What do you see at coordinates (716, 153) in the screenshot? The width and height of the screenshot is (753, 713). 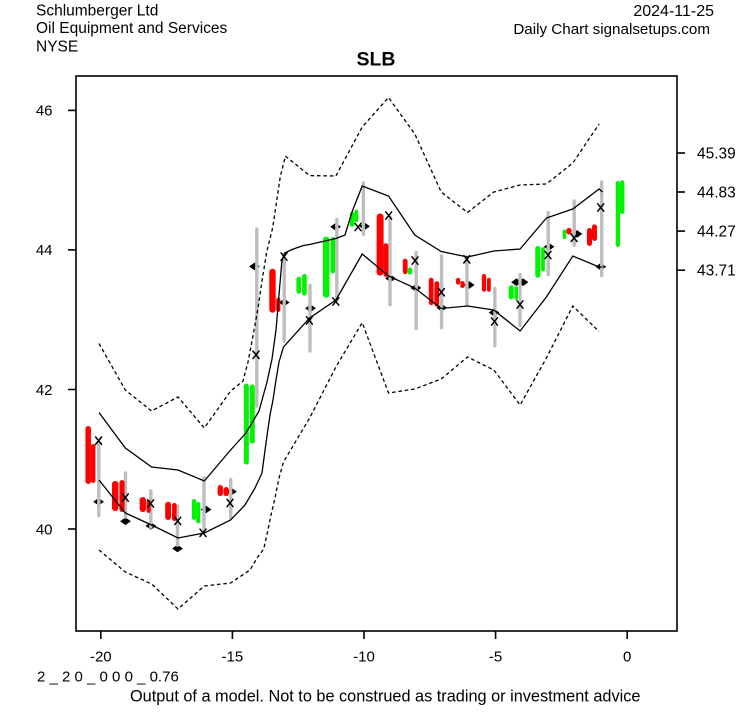 I see `svg-text: 45.39` at bounding box center [716, 153].